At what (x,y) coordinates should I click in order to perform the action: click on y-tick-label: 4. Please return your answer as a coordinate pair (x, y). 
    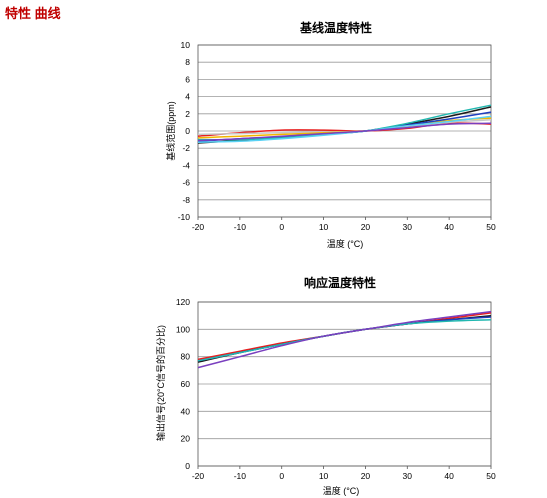
    Looking at the image, I should click on (187, 97).